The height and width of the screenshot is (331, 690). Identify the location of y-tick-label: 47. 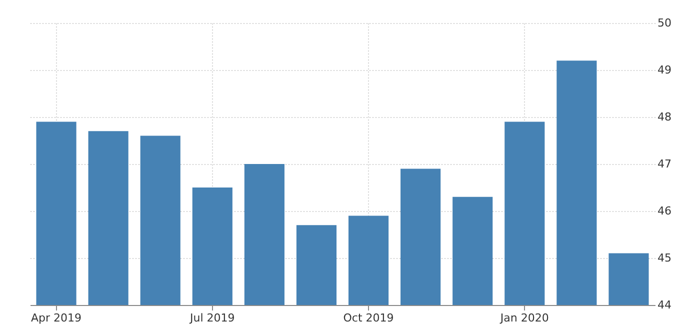
(665, 164).